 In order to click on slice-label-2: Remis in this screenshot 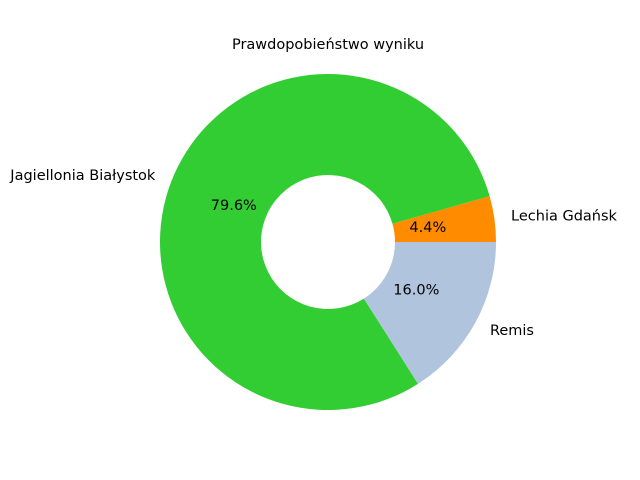, I will do `click(512, 331)`.